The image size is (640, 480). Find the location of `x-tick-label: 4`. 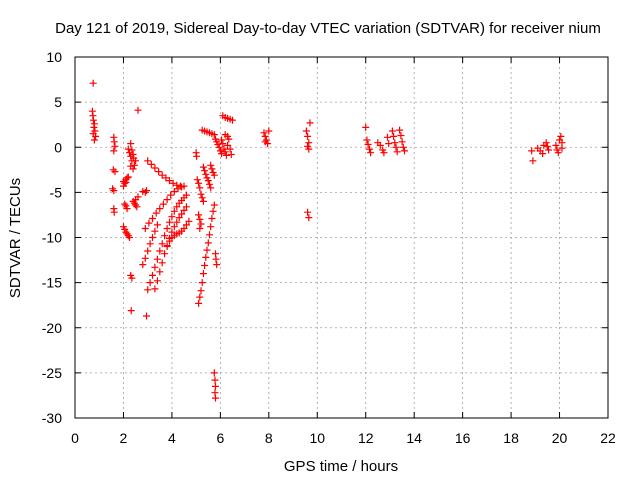

x-tick-label: 4 is located at coordinates (172, 438).